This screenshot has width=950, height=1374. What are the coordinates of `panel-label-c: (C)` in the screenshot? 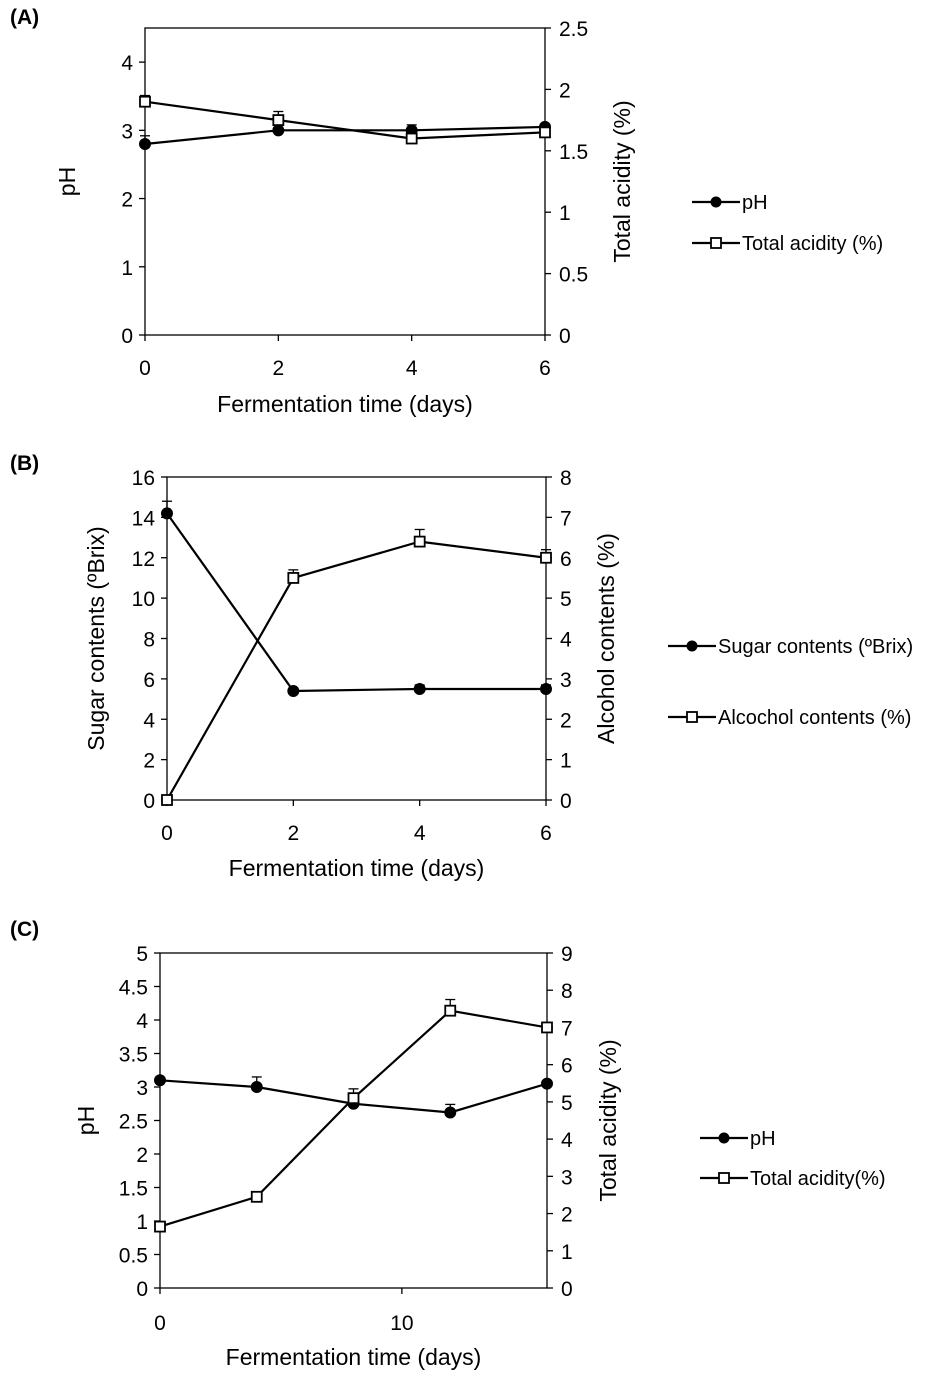 It's located at (25, 929).